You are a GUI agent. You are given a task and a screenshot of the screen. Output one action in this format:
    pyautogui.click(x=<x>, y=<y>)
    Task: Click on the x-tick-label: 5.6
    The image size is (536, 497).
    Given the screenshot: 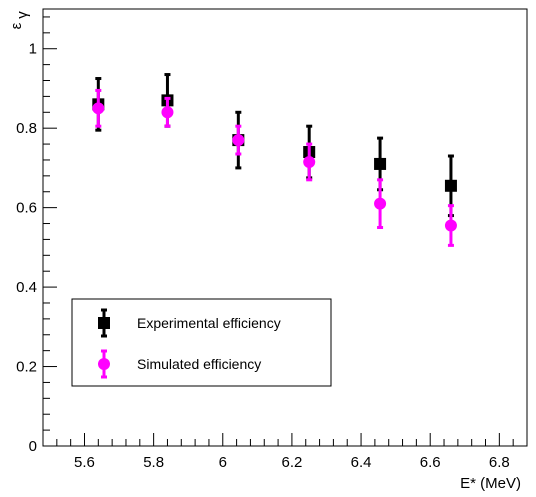 What is the action you would take?
    pyautogui.click(x=84, y=462)
    